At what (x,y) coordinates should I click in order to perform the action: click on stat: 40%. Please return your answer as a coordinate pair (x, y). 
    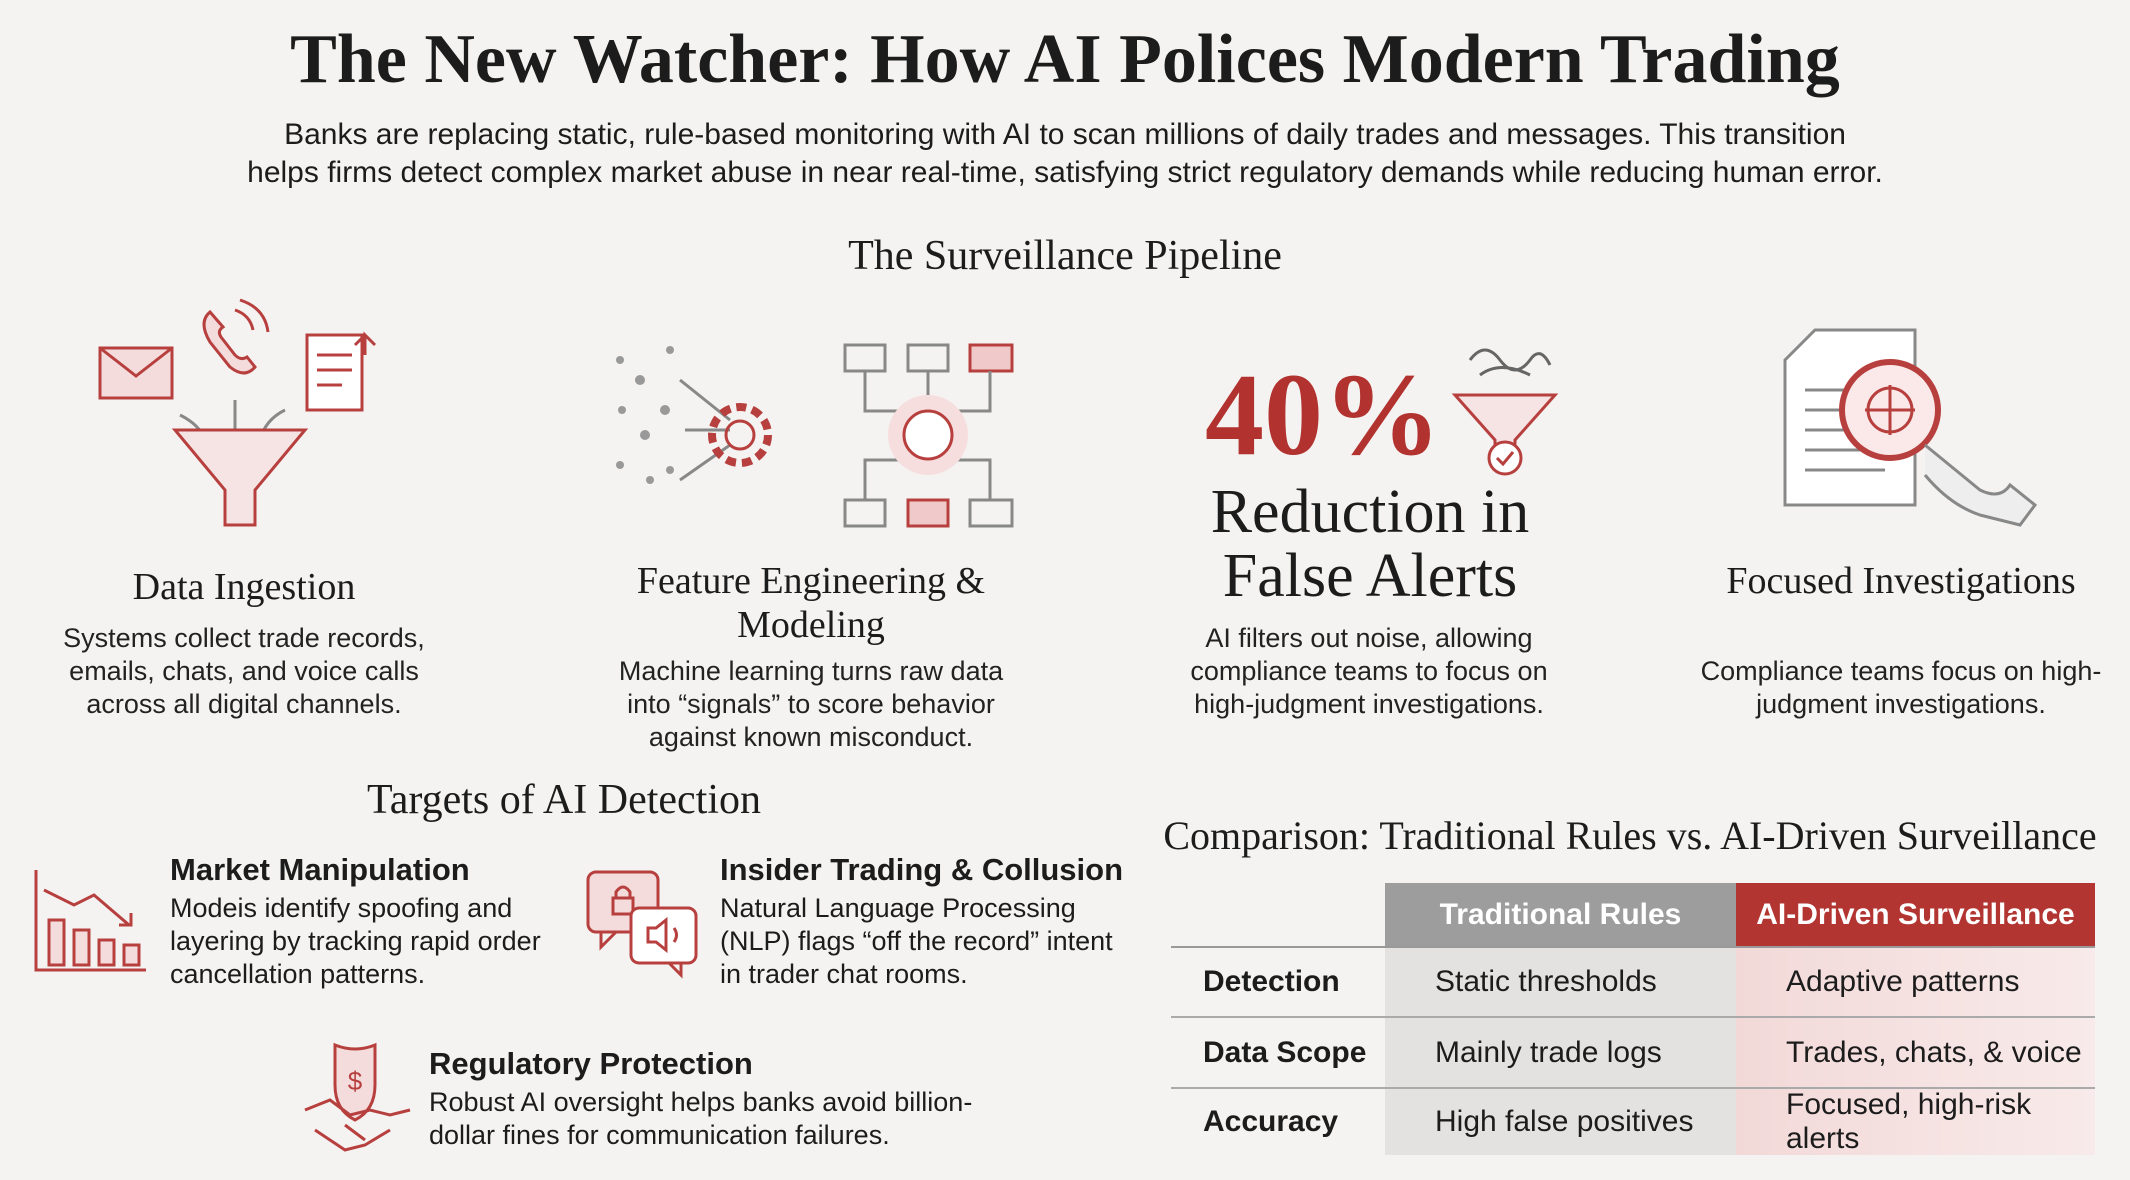
    Looking at the image, I should click on (1323, 414).